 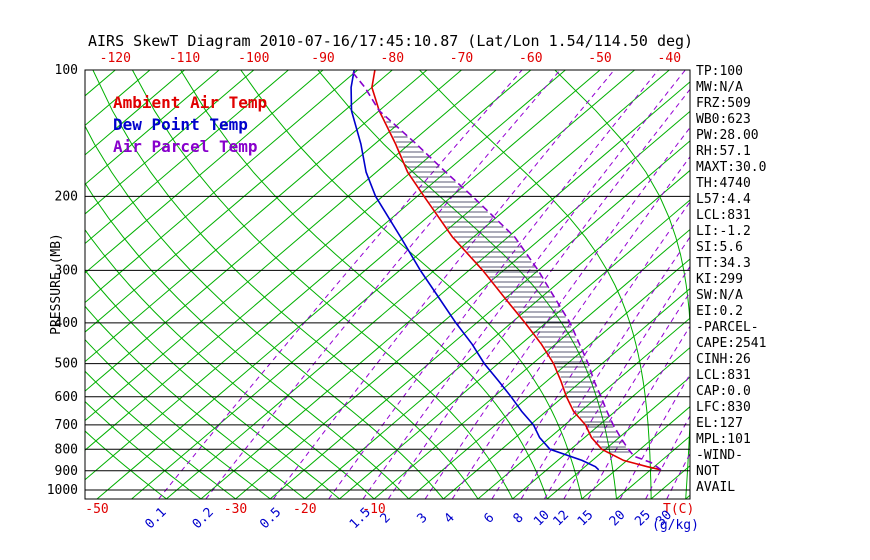 What do you see at coordinates (96, 509) in the screenshot?
I see `bottom-temp-tick-label: -50` at bounding box center [96, 509].